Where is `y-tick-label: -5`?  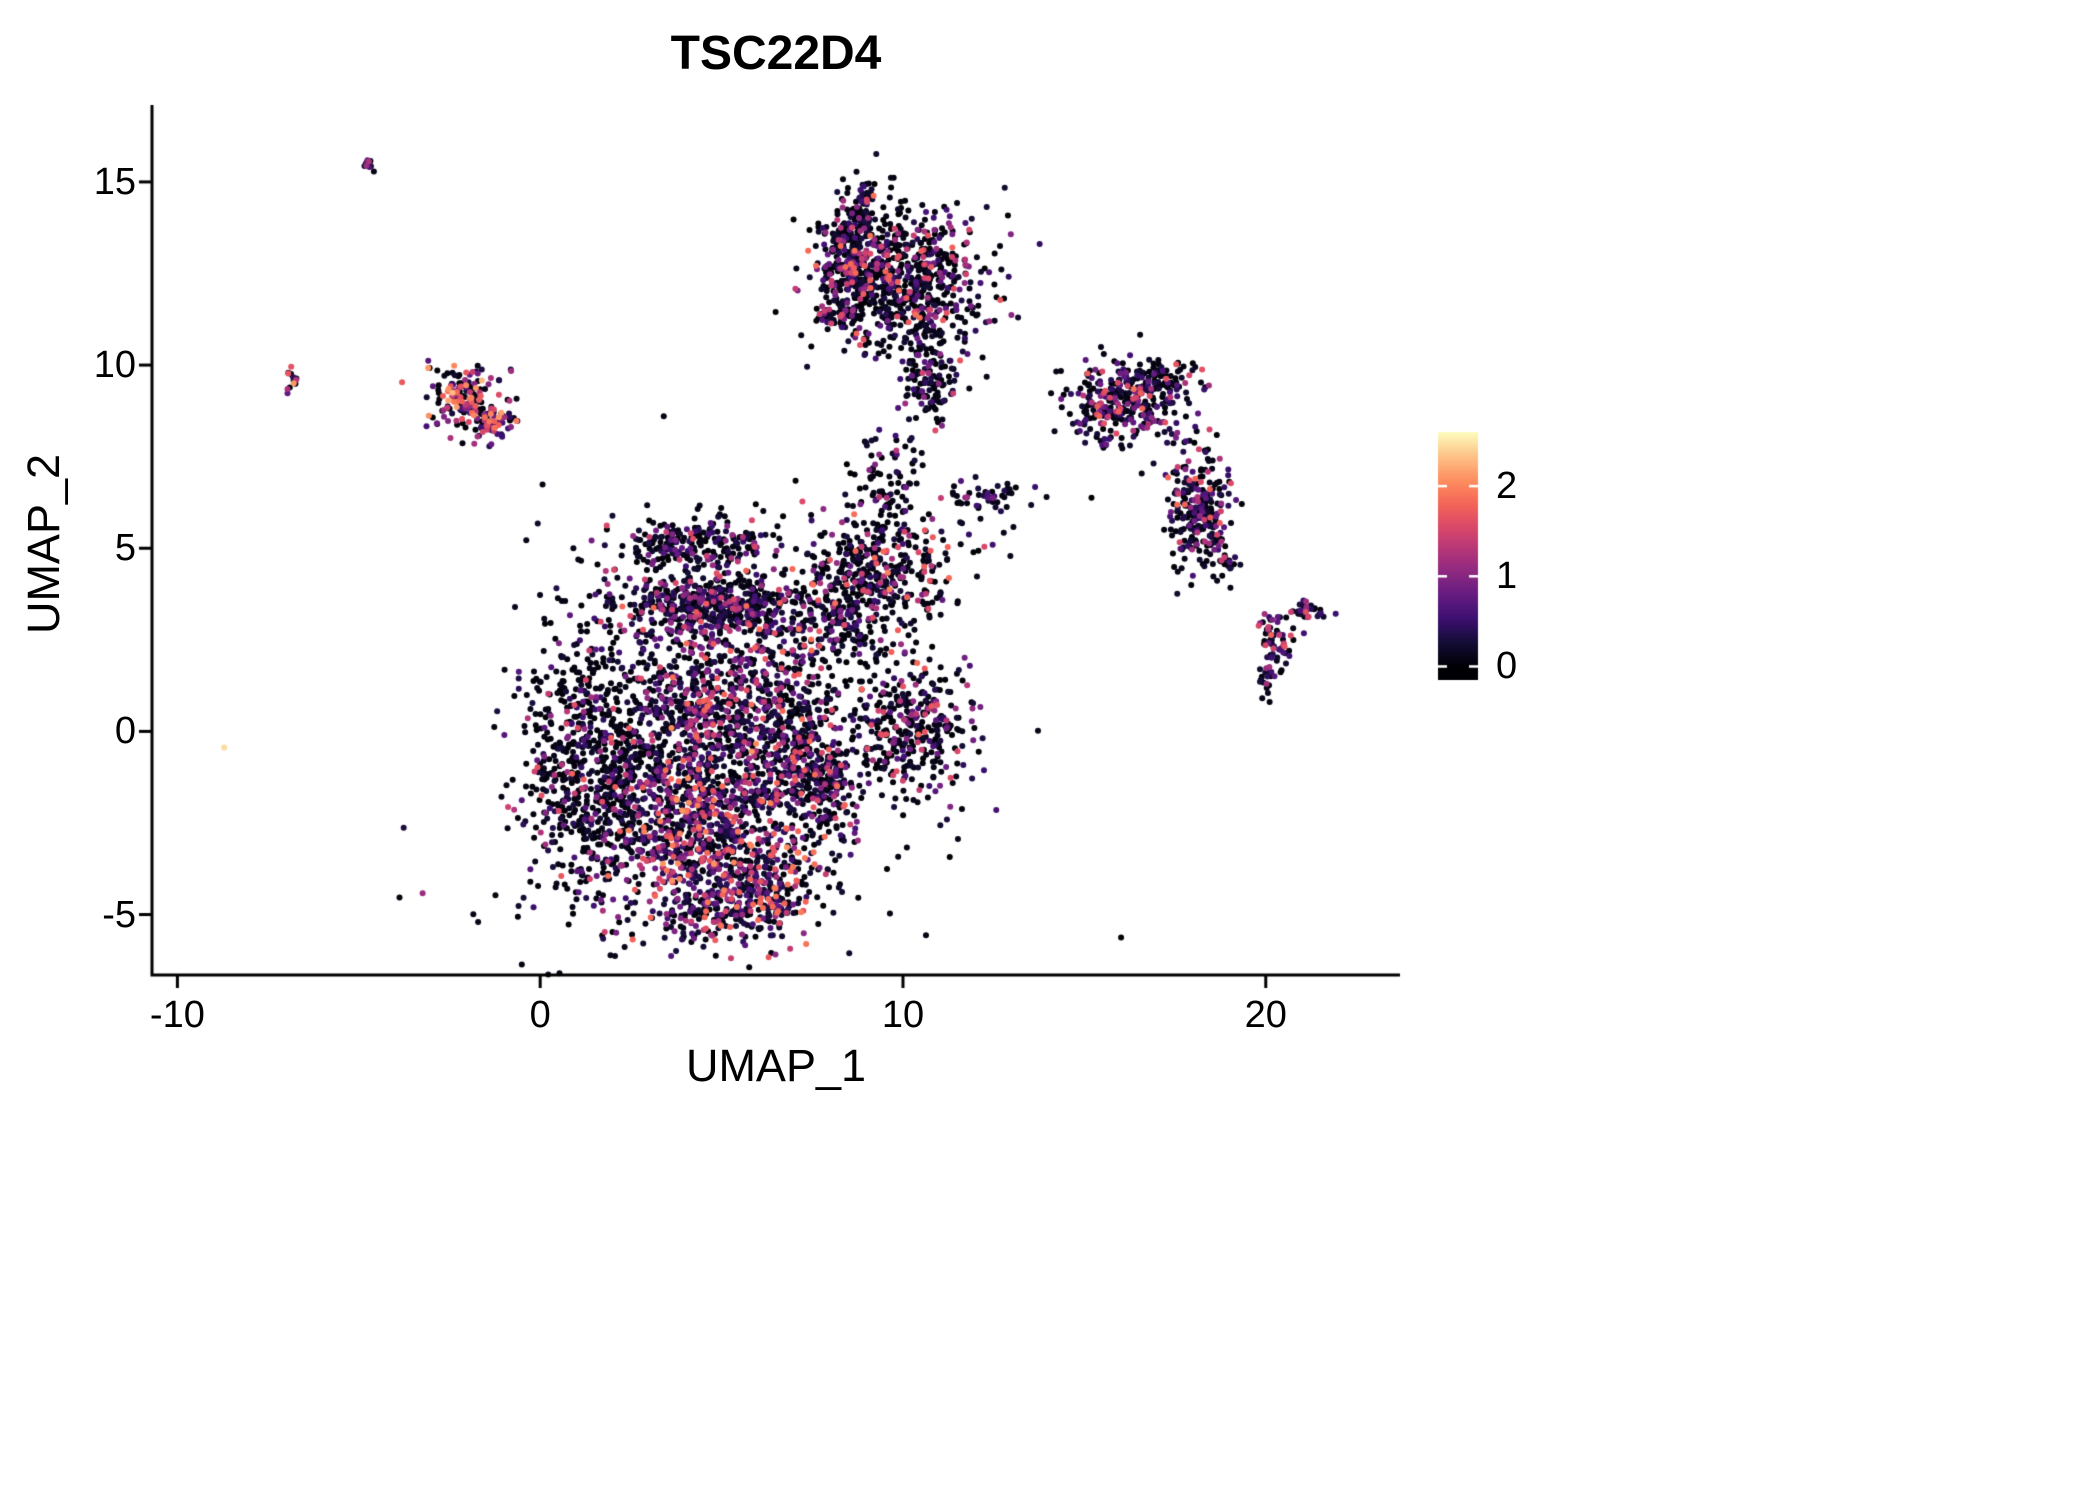 y-tick-label: -5 is located at coordinates (119, 914).